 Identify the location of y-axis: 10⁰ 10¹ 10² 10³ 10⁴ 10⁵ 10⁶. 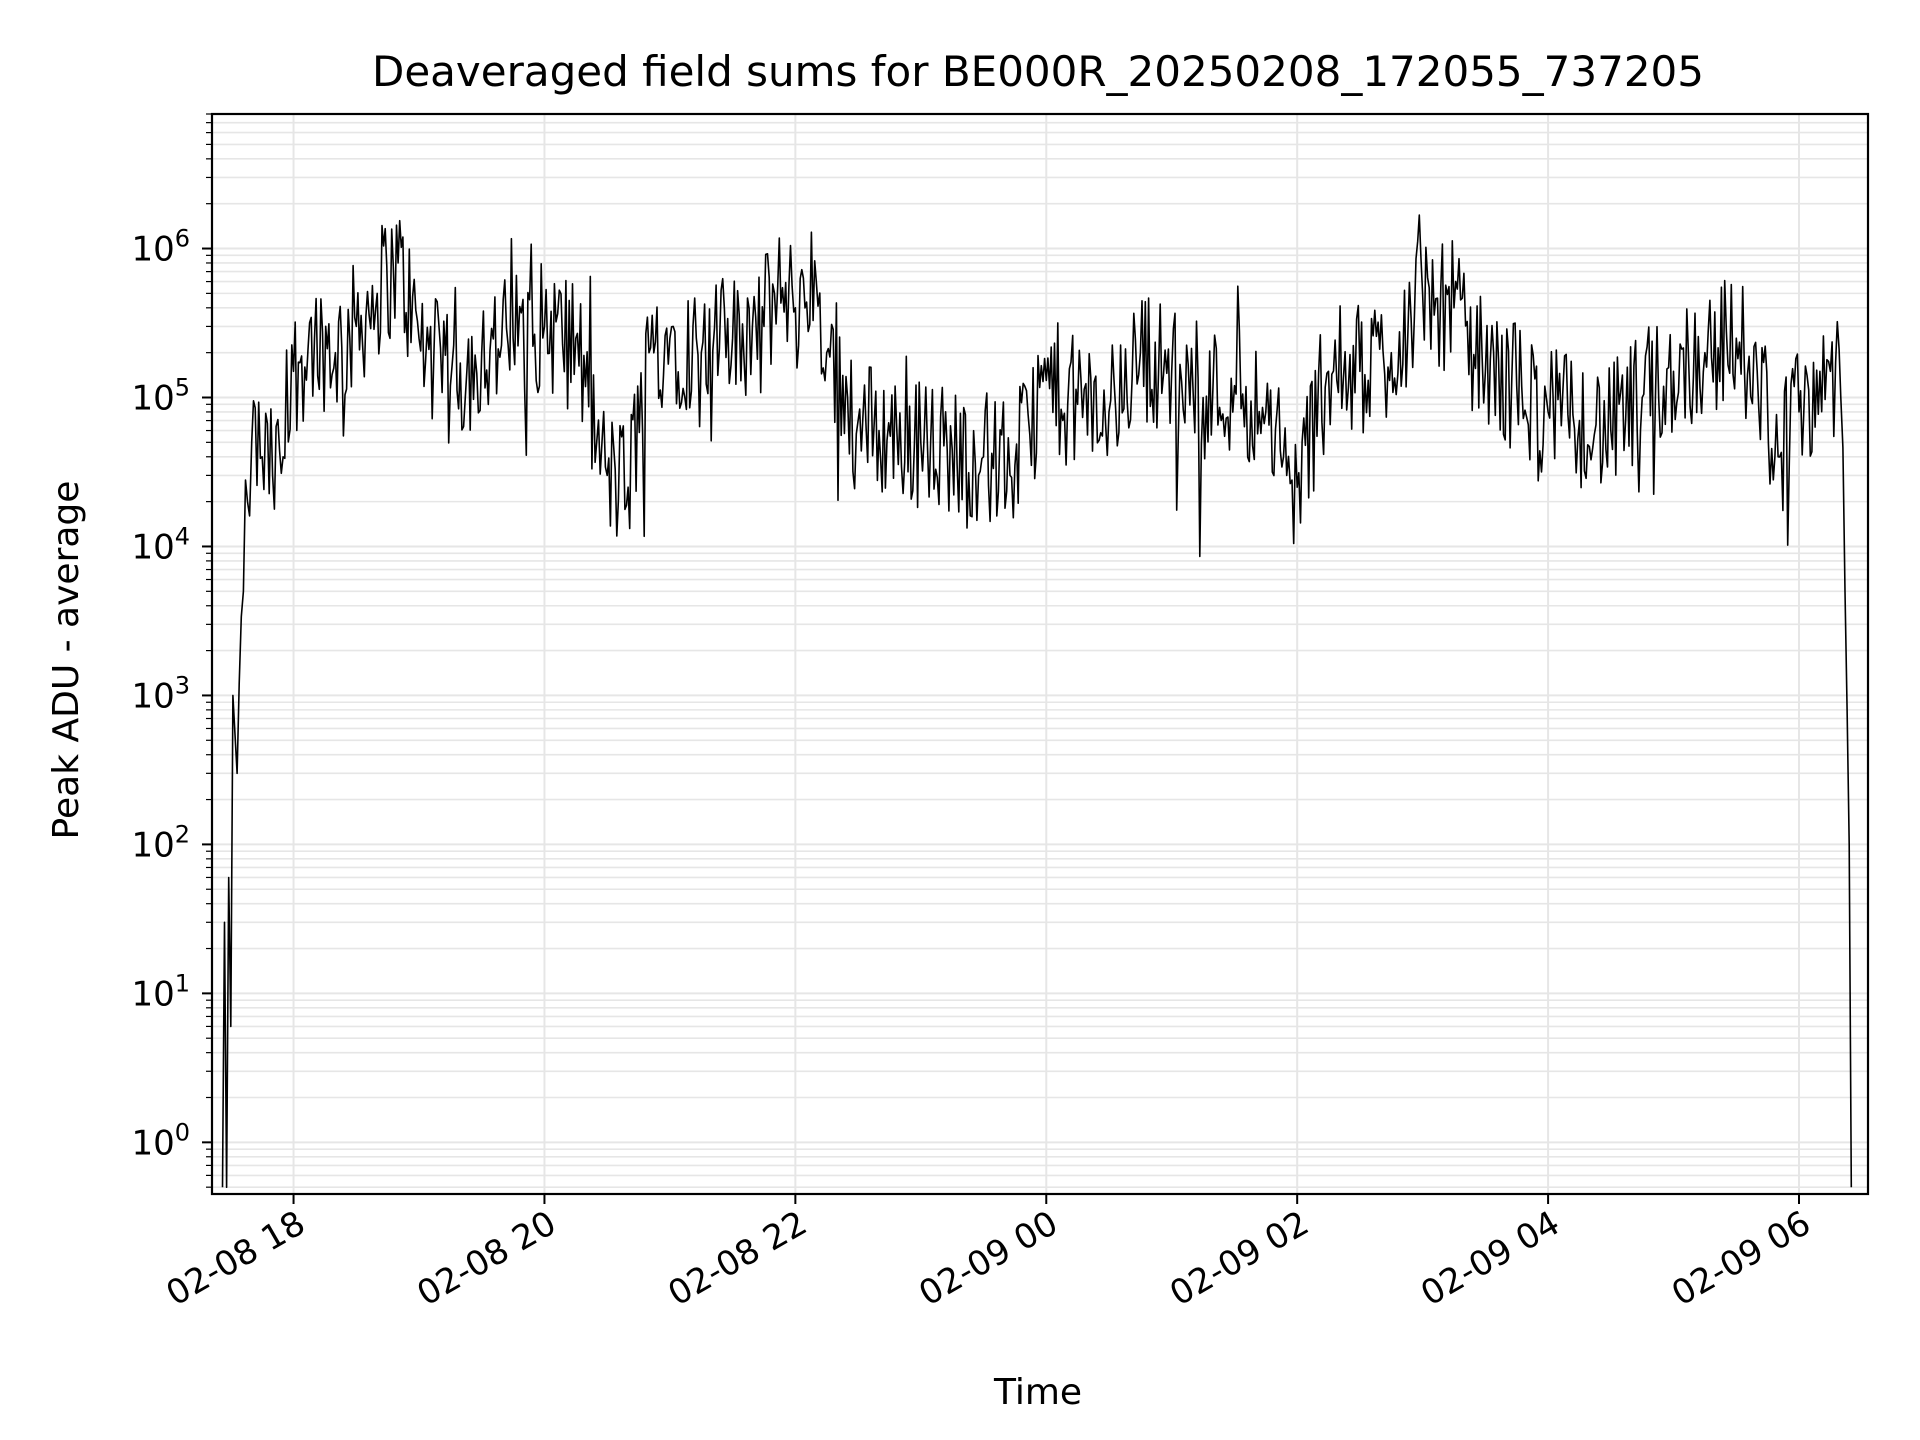
(171, 694).